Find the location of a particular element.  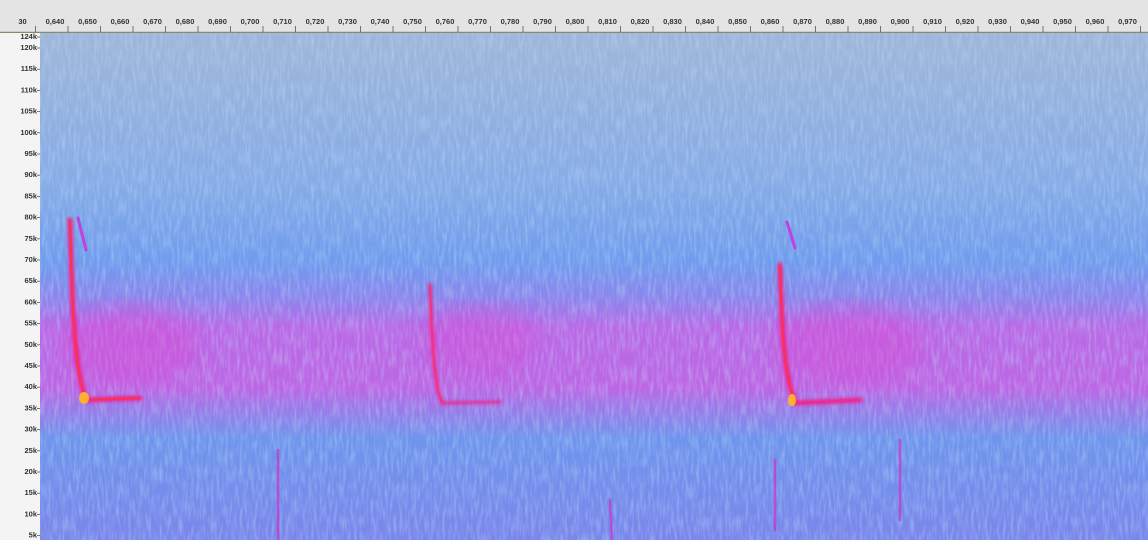

time-label: 0,880 is located at coordinates (835, 21).